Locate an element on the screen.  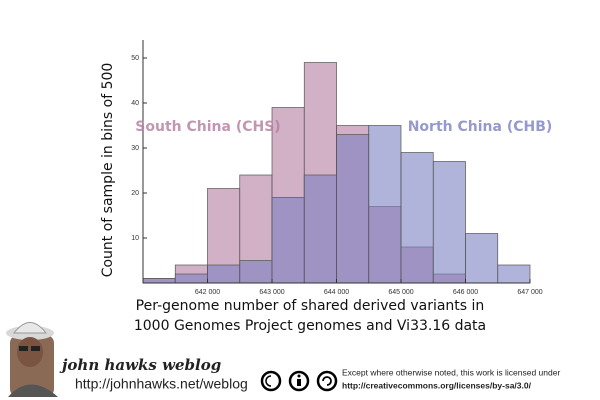
x-tick-label: 643 000 is located at coordinates (271, 292).